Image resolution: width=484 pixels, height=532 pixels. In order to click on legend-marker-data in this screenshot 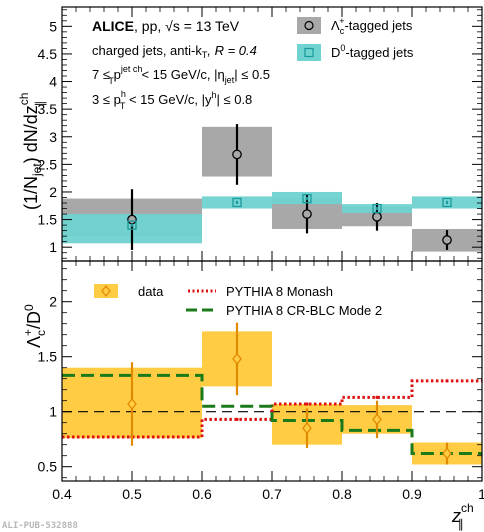, I will do `click(106, 291)`.